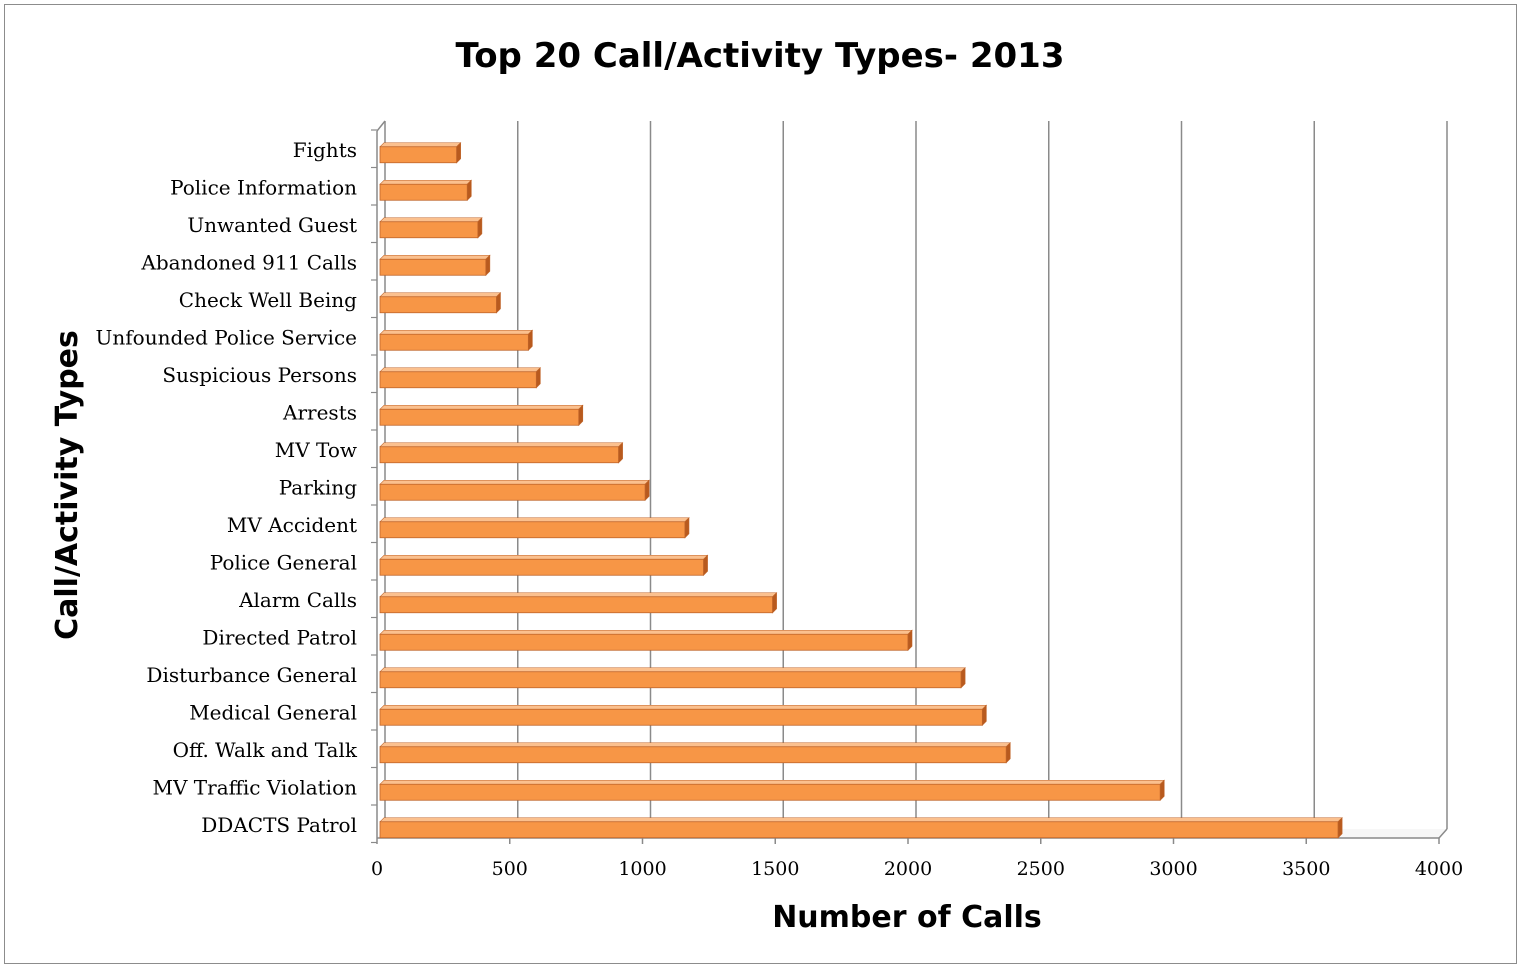  Describe the element at coordinates (316, 450) in the screenshot. I see `category-label: MV Tow` at that location.